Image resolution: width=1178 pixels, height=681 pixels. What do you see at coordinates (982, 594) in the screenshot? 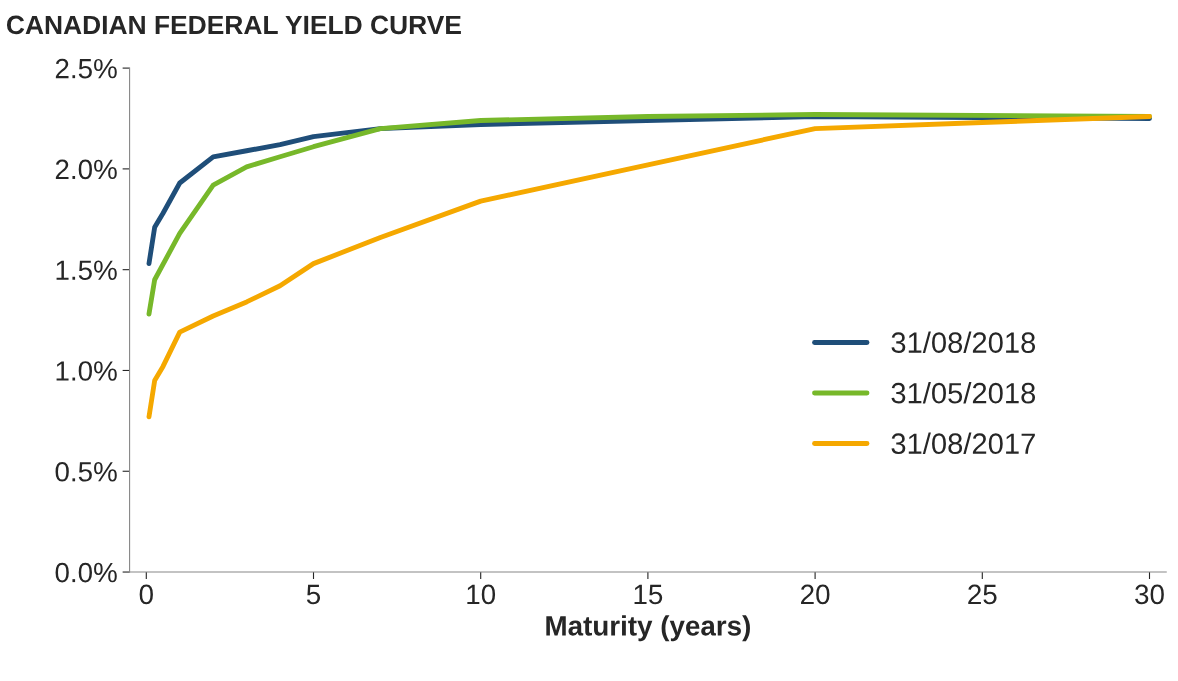
I see `x-tick-label: 25` at bounding box center [982, 594].